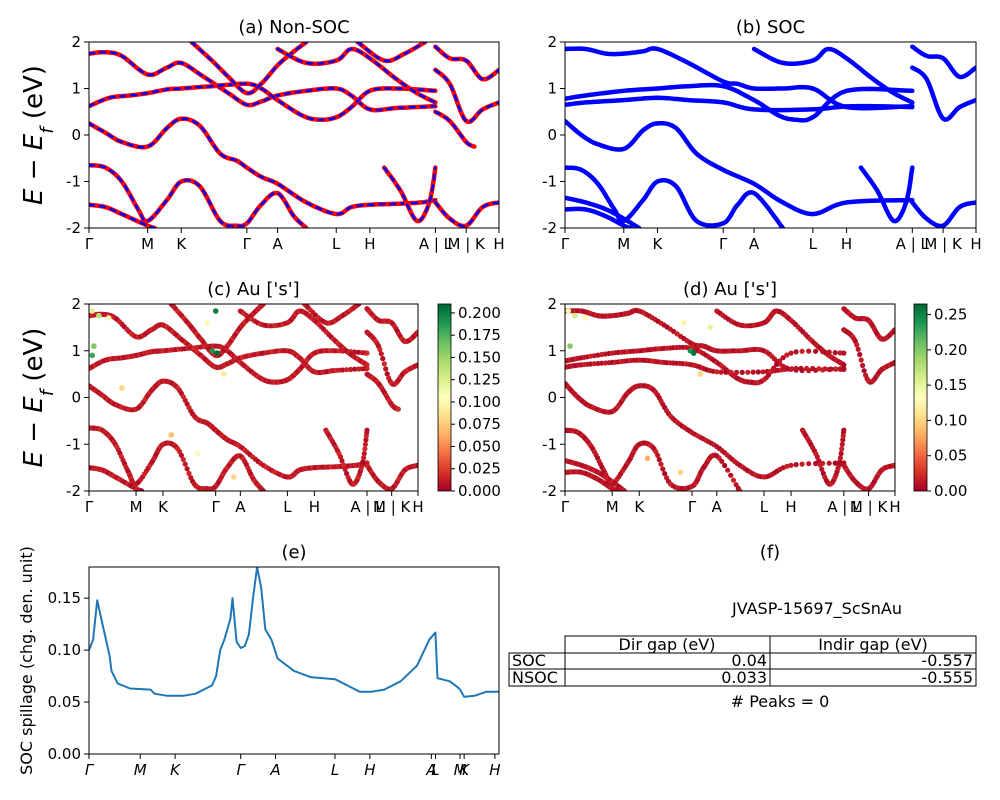 This screenshot has height=800, width=1000. I want to click on x-tick-label-e: M, so click(140, 770).